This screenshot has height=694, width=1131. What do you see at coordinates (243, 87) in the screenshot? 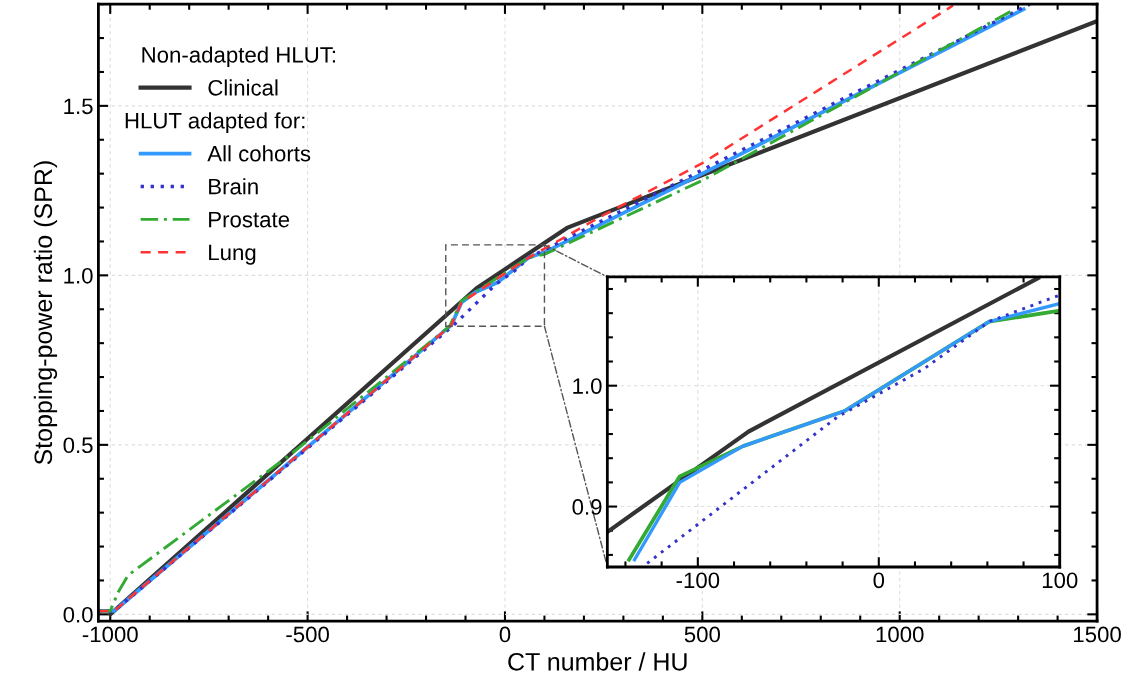
I see `legend-label: Clinical` at bounding box center [243, 87].